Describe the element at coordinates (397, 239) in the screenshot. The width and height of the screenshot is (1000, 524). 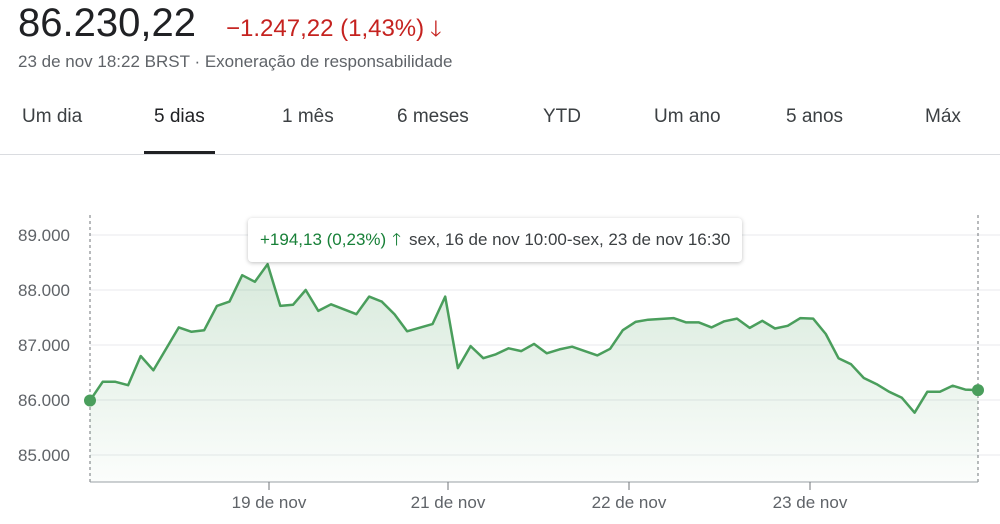
I see `arrow-up-icon: 🡑` at that location.